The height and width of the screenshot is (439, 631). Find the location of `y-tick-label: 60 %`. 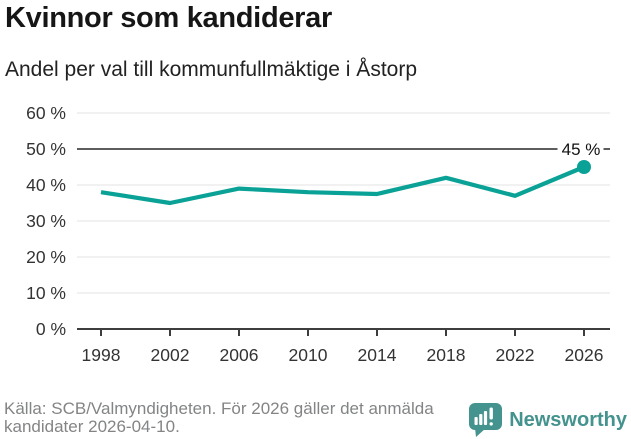

y-tick-label: 60 % is located at coordinates (46, 113).